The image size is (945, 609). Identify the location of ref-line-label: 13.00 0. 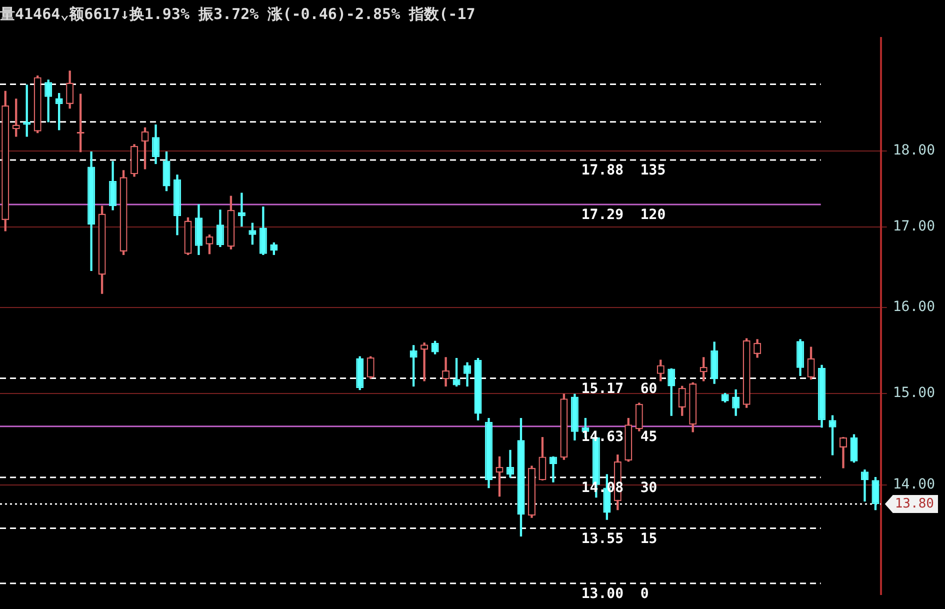
(615, 594).